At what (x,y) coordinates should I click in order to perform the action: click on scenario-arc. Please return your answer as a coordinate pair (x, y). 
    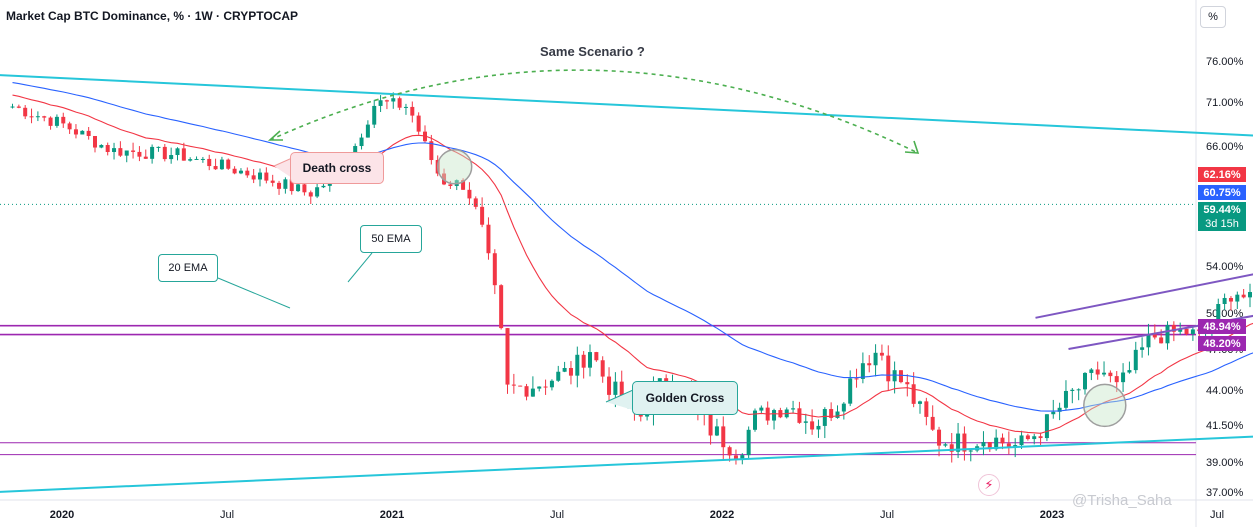
    Looking at the image, I should click on (594, 111).